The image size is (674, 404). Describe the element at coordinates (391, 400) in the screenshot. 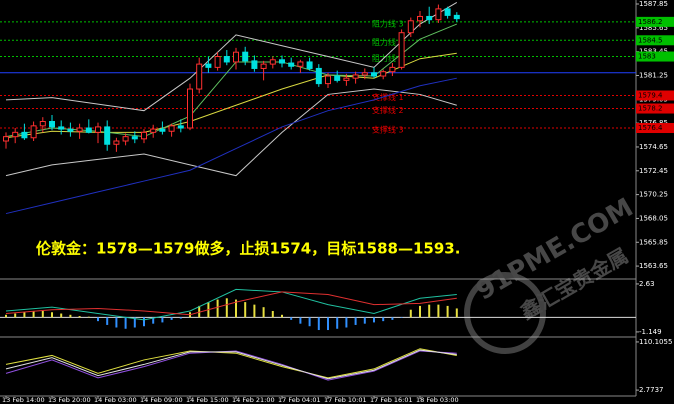

I see `x-tick-label: 17 Feb 16:01` at that location.